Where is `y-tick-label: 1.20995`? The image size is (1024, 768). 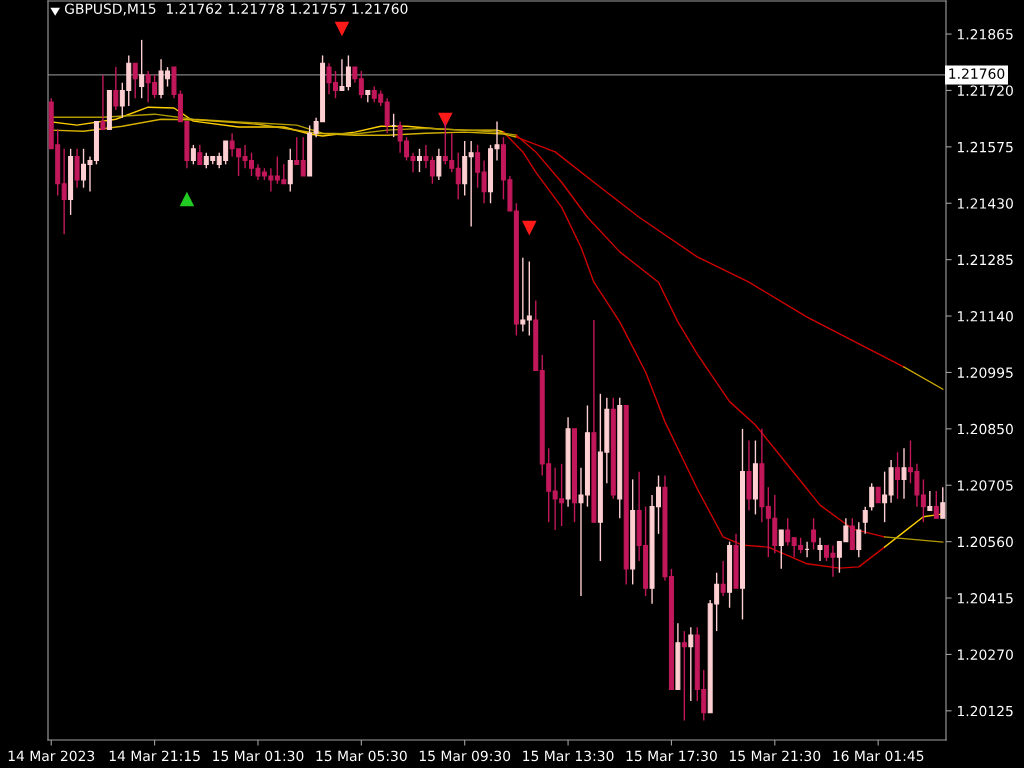 y-tick-label: 1.20995 is located at coordinates (985, 372).